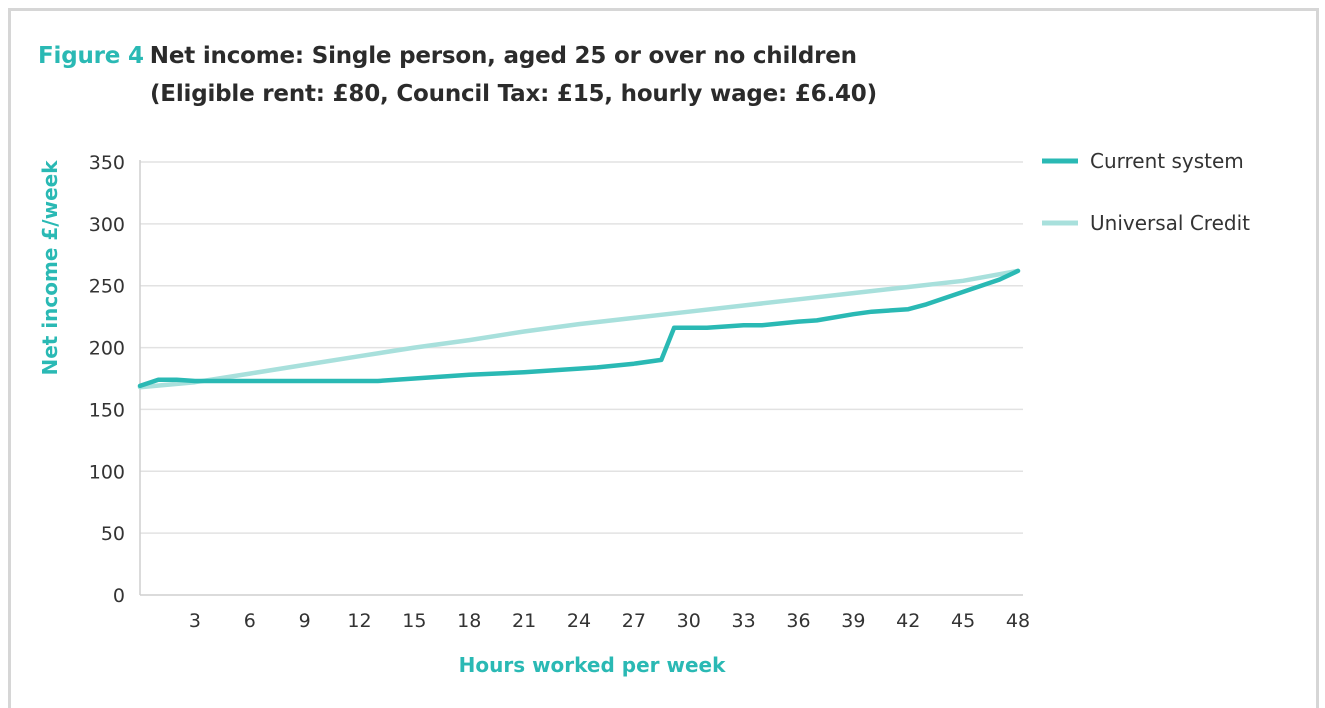 The height and width of the screenshot is (708, 1325). What do you see at coordinates (744, 621) in the screenshot?
I see `x-tick-label: 33` at bounding box center [744, 621].